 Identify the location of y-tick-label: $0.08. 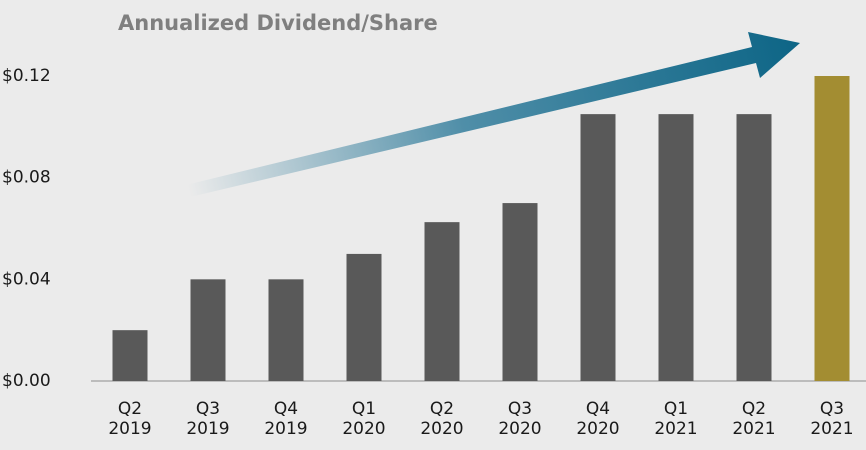
(26, 178).